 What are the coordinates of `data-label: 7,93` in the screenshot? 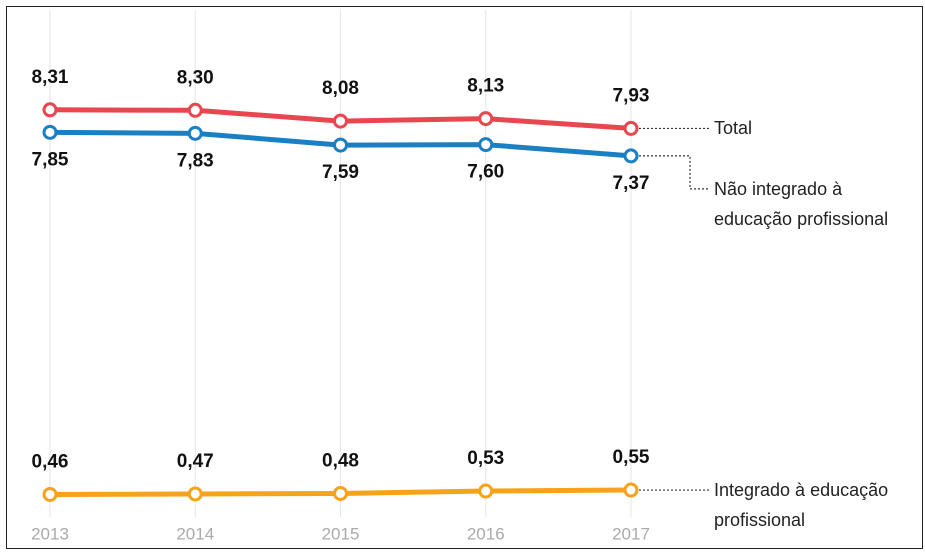 It's located at (631, 95).